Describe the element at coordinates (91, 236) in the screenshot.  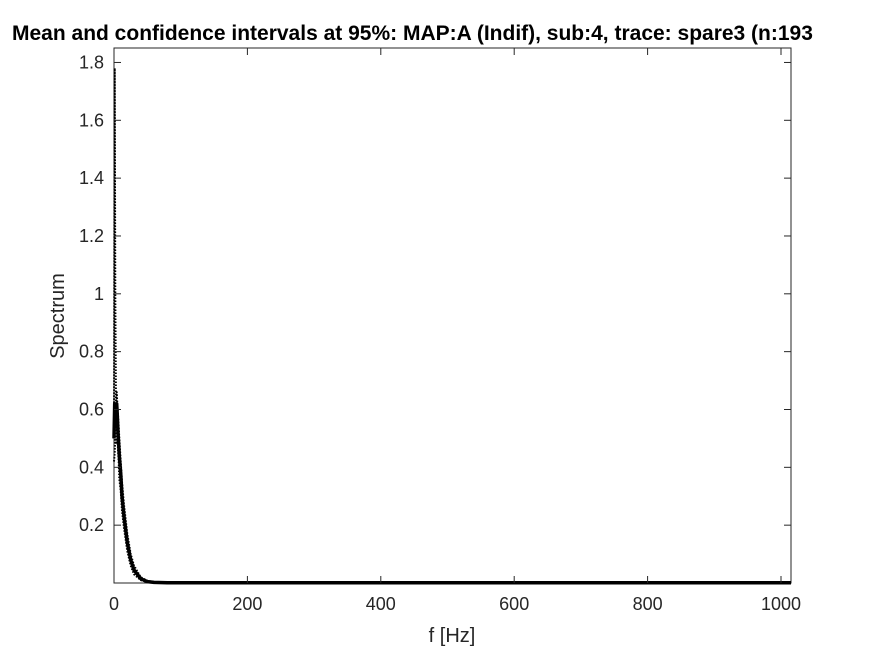
I see `y-tick-label: 1.2` at that location.